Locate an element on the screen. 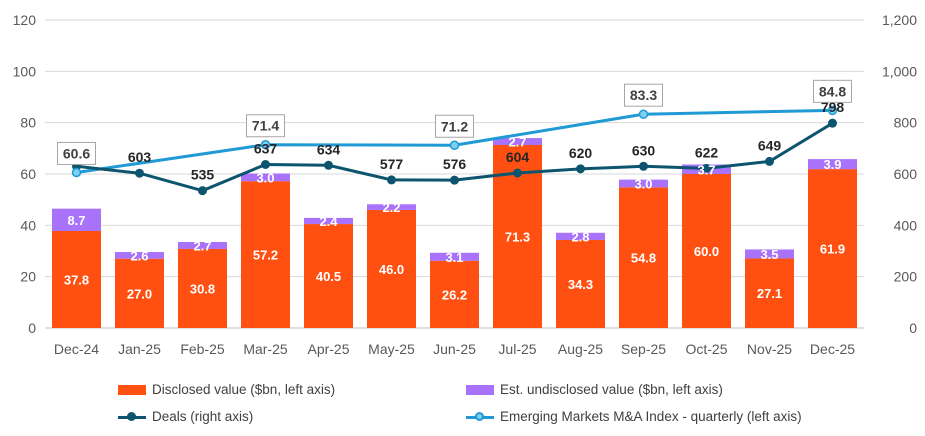 Image resolution: width=925 pixels, height=436 pixels. bar-disclosed-label: 60.0 is located at coordinates (706, 251).